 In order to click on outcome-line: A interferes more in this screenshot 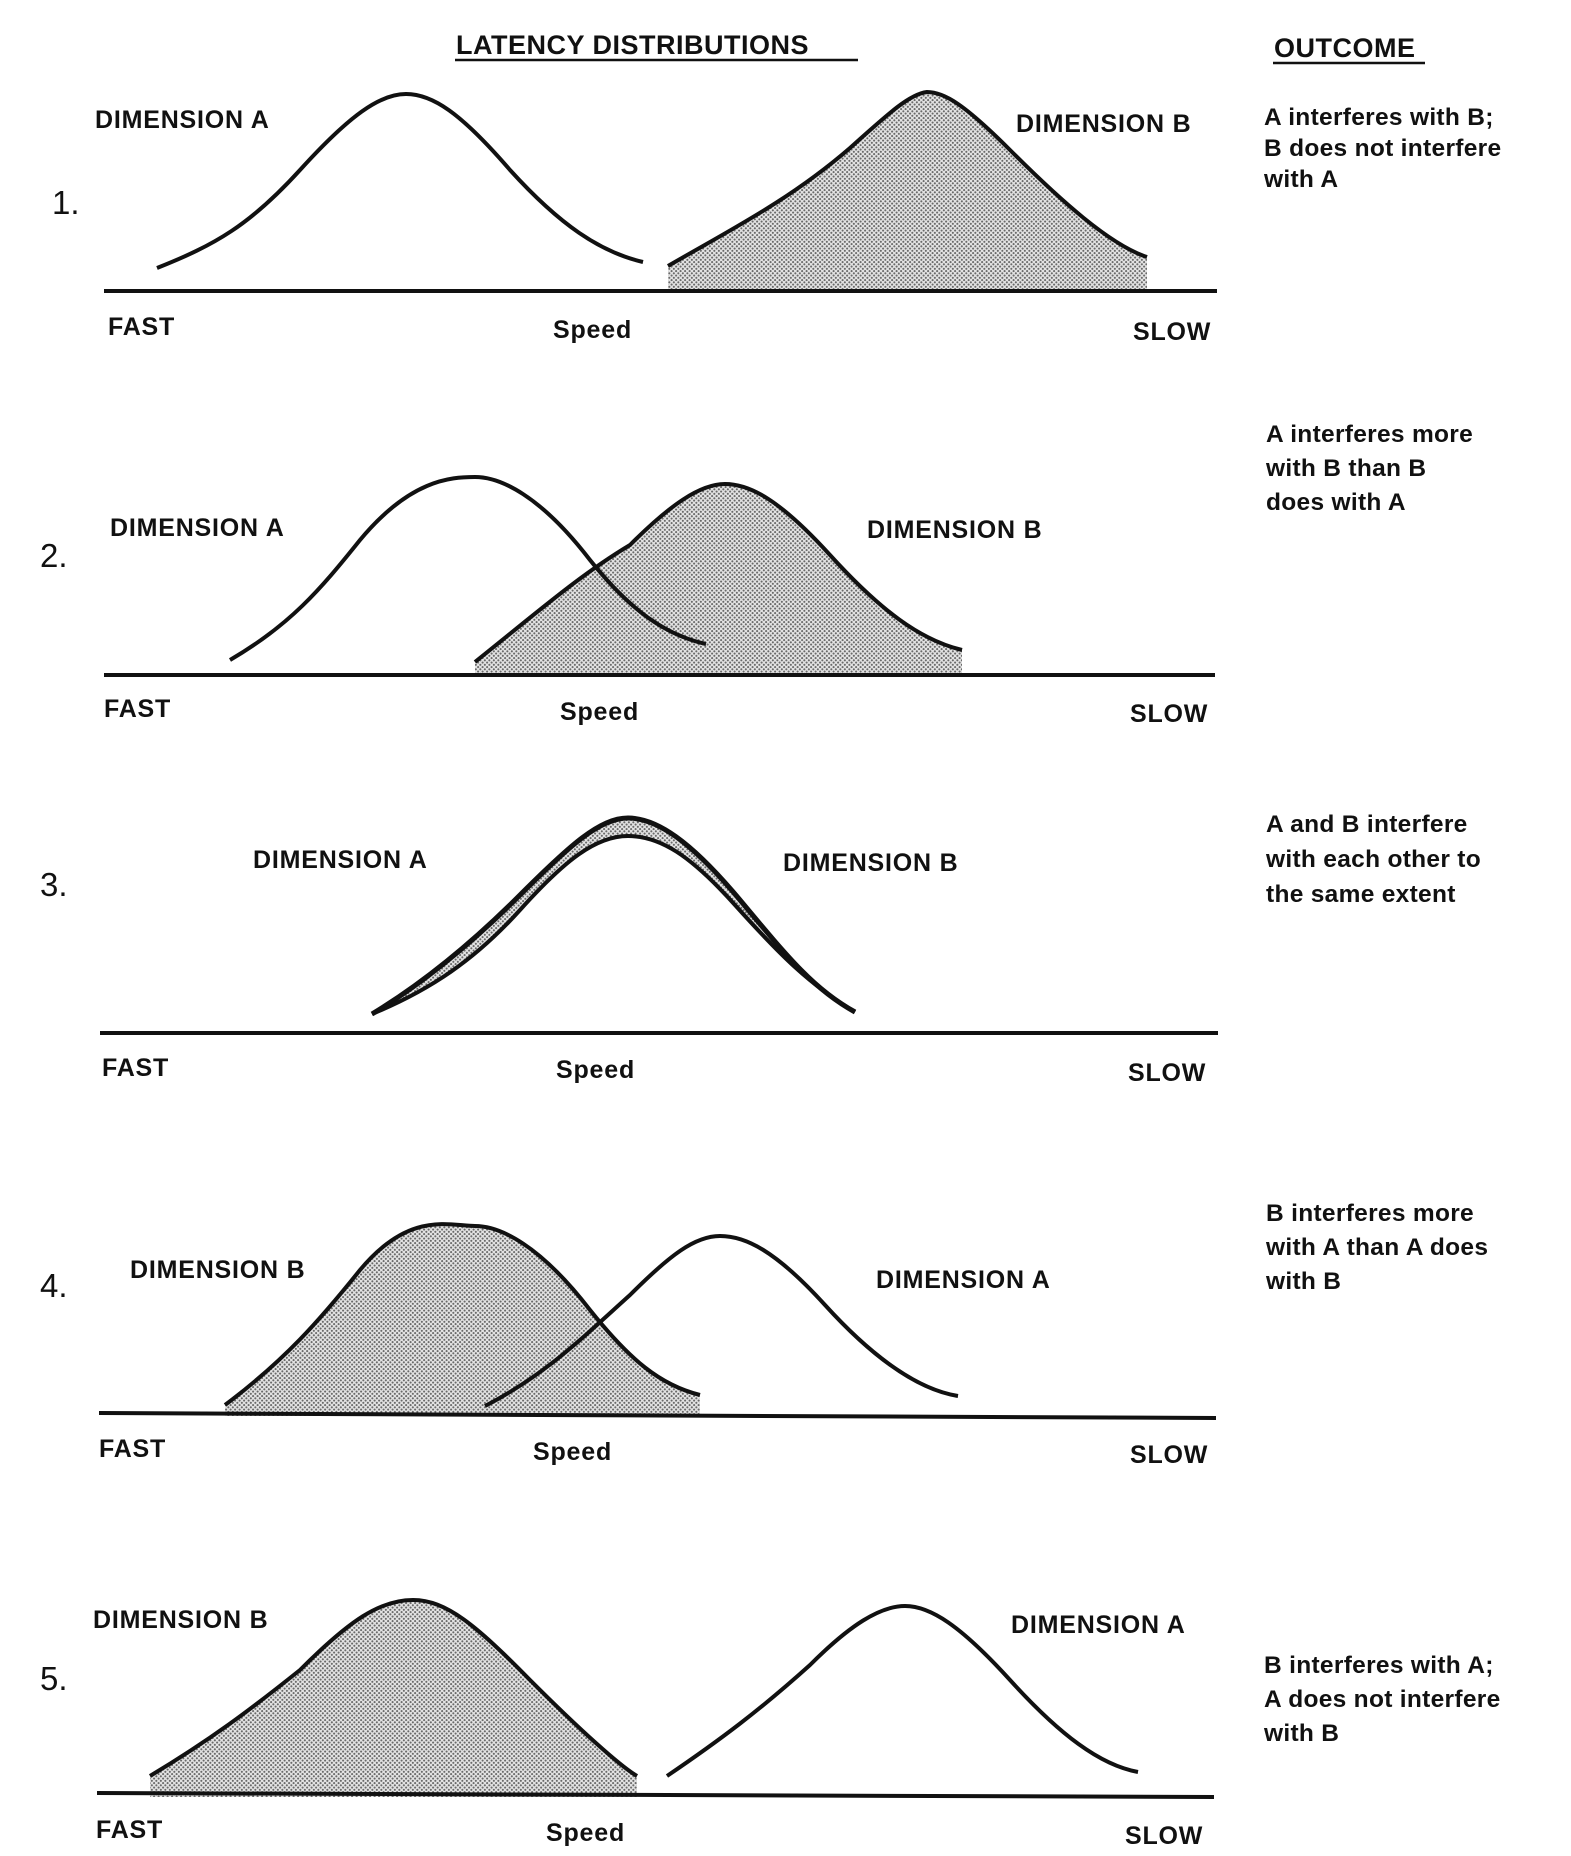, I will do `click(1369, 434)`.